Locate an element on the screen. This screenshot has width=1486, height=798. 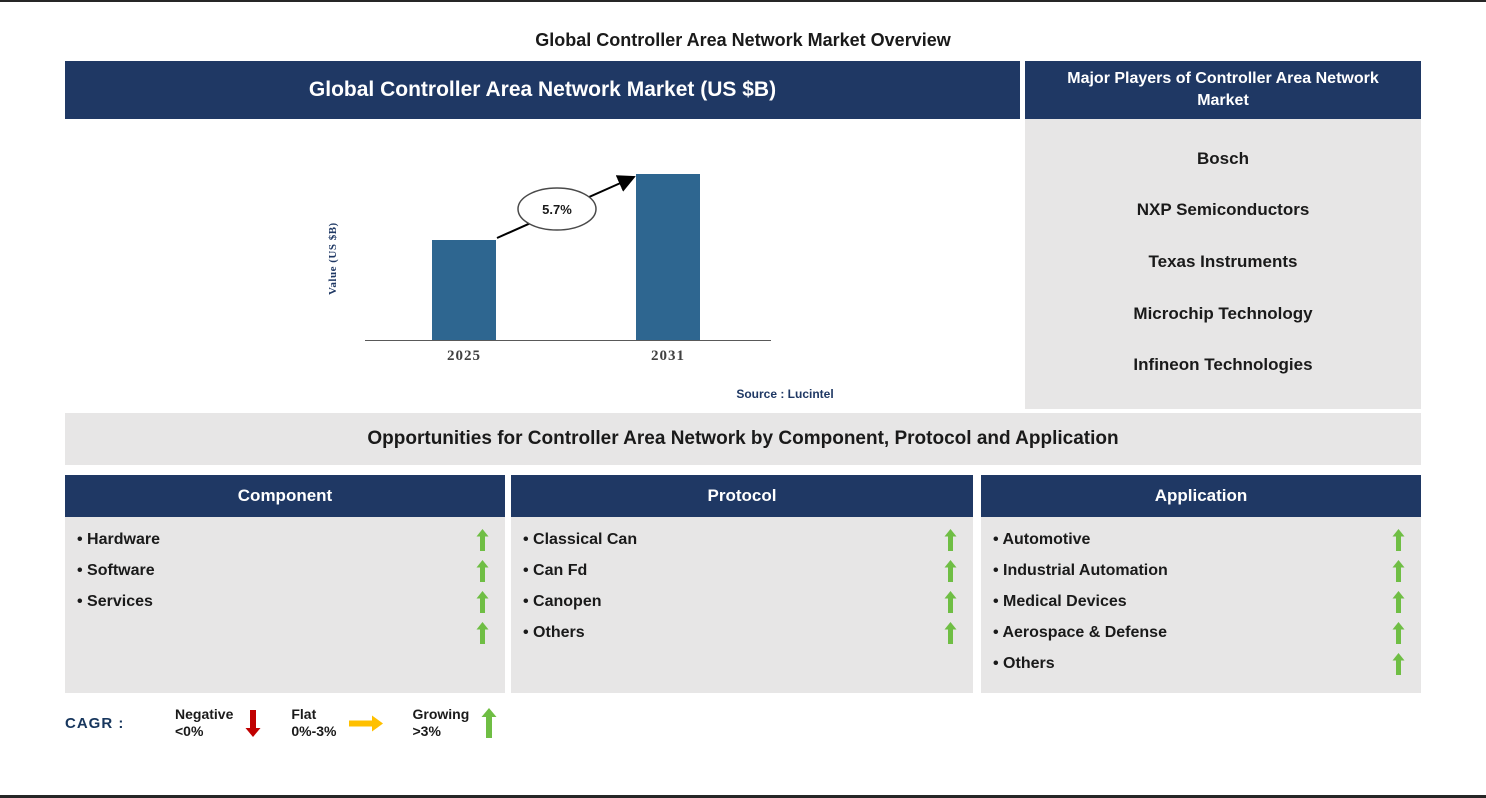
cagr-value: 5.7% is located at coordinates (557, 209).